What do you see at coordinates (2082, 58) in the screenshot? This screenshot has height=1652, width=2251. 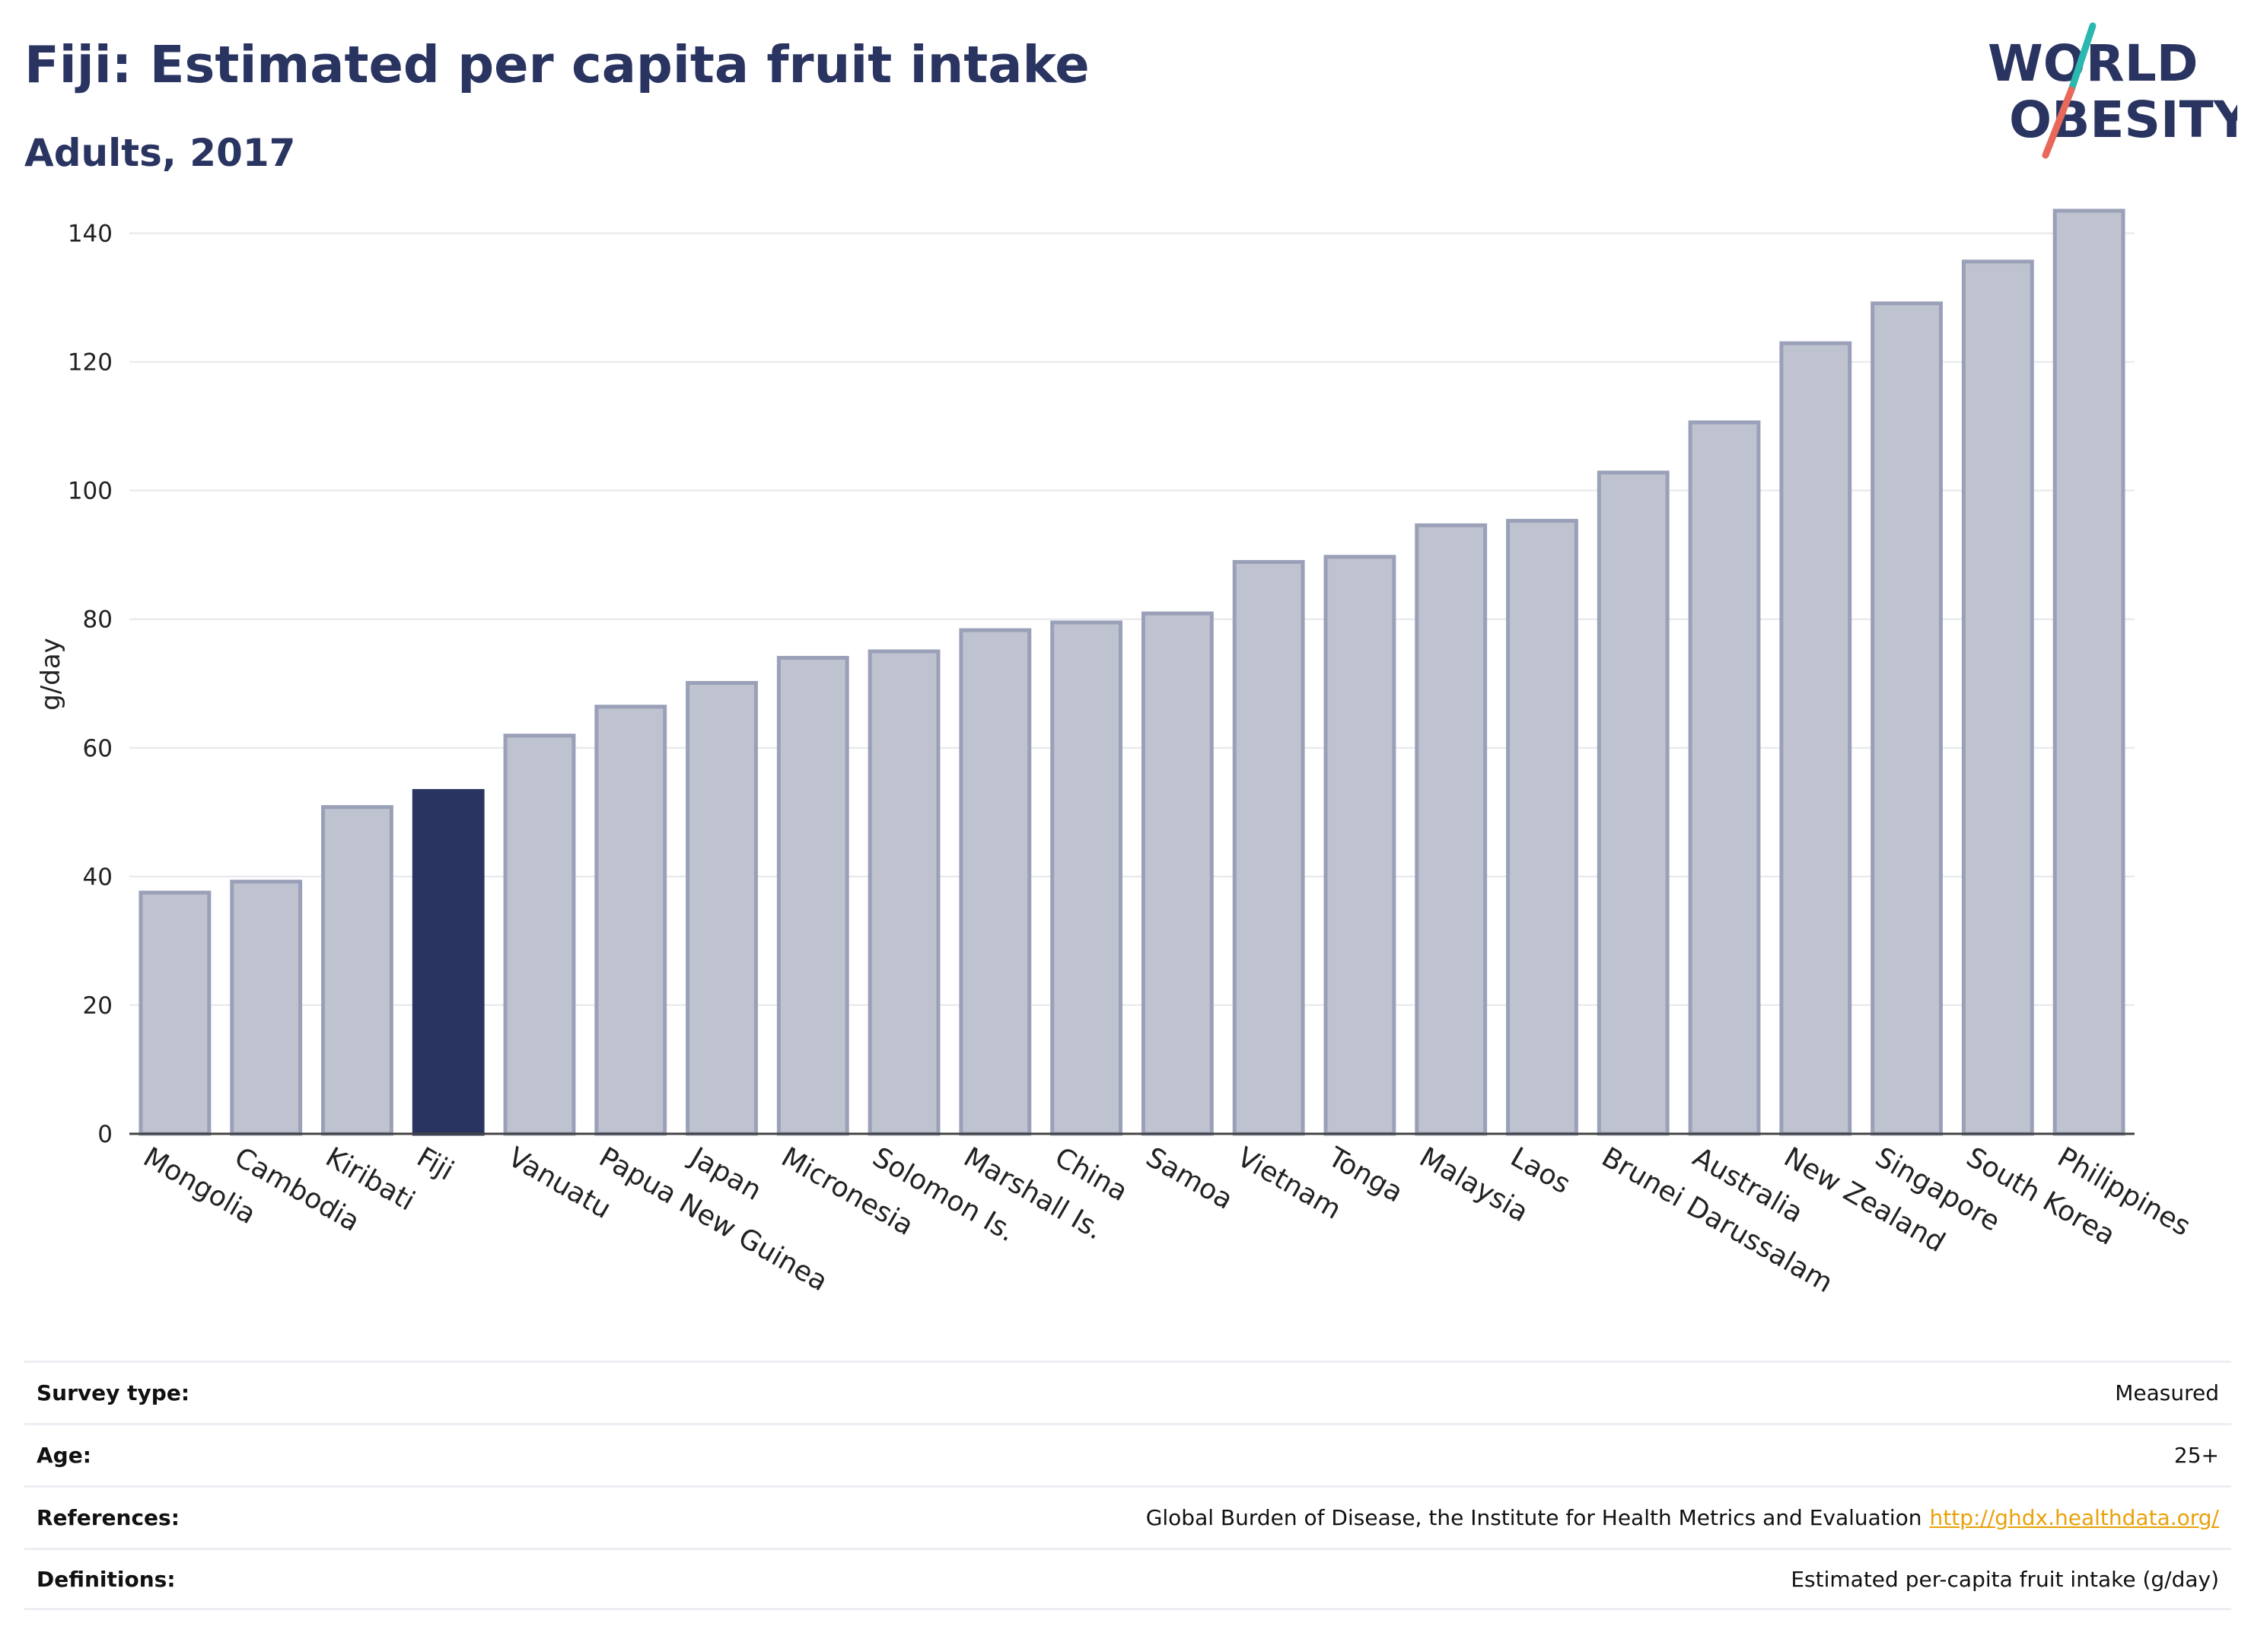 I see `logo-slash-top` at bounding box center [2082, 58].